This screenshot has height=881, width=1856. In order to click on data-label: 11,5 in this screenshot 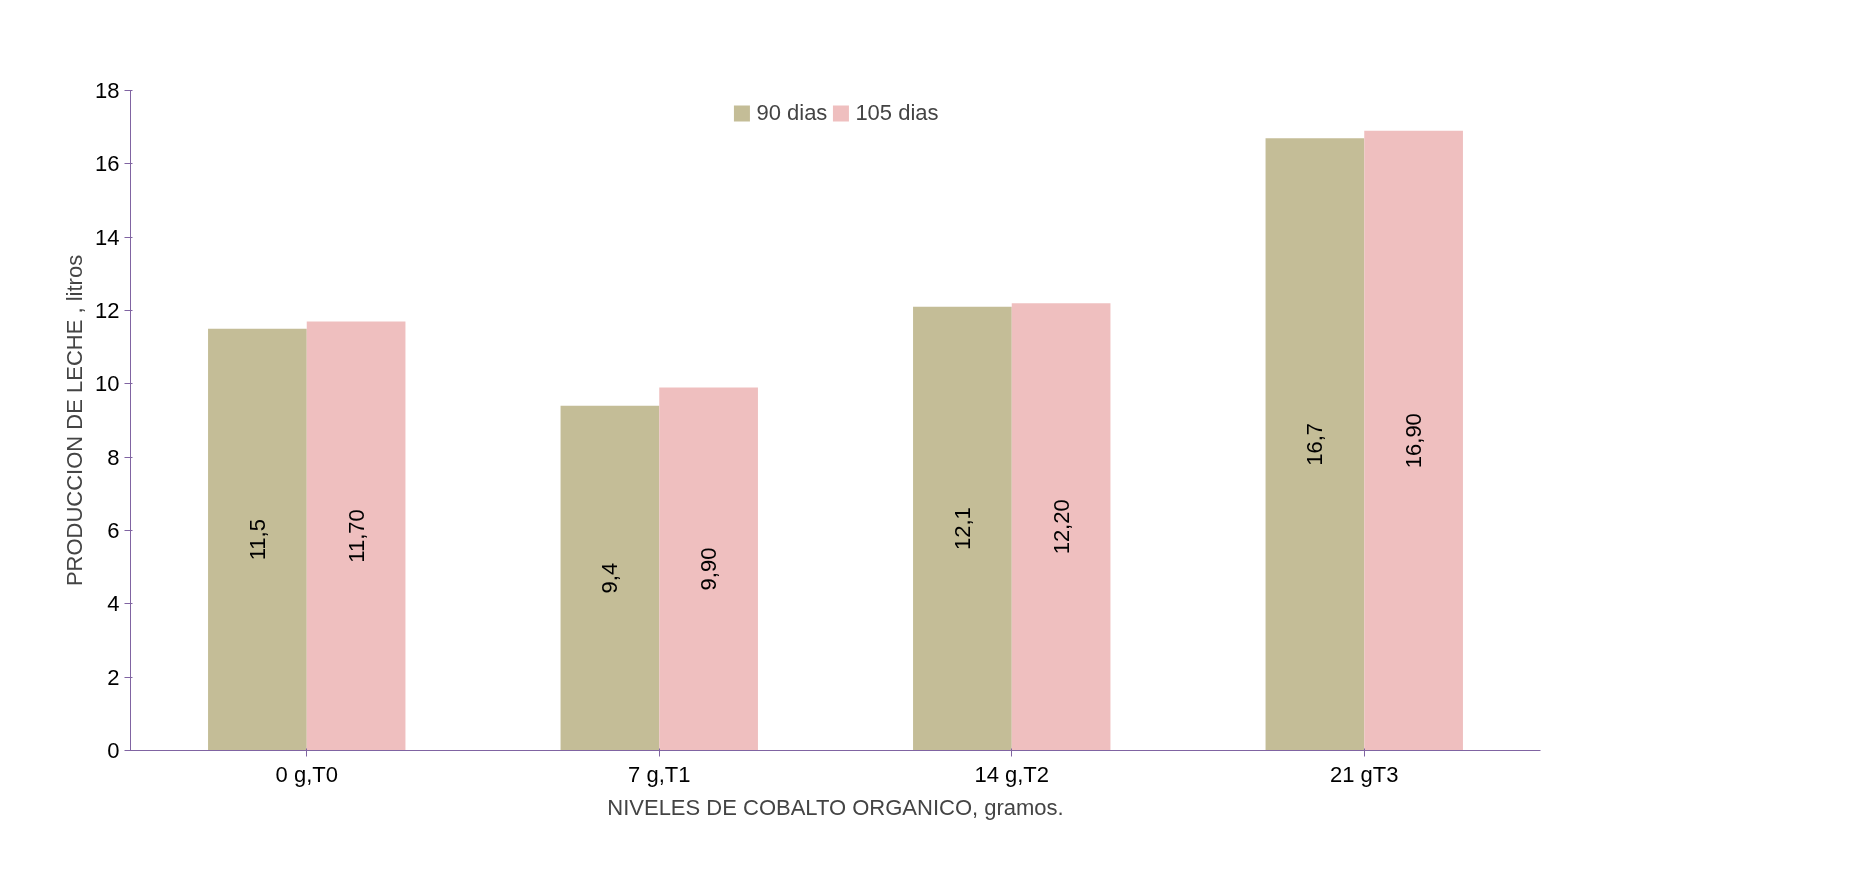, I will do `click(257, 540)`.